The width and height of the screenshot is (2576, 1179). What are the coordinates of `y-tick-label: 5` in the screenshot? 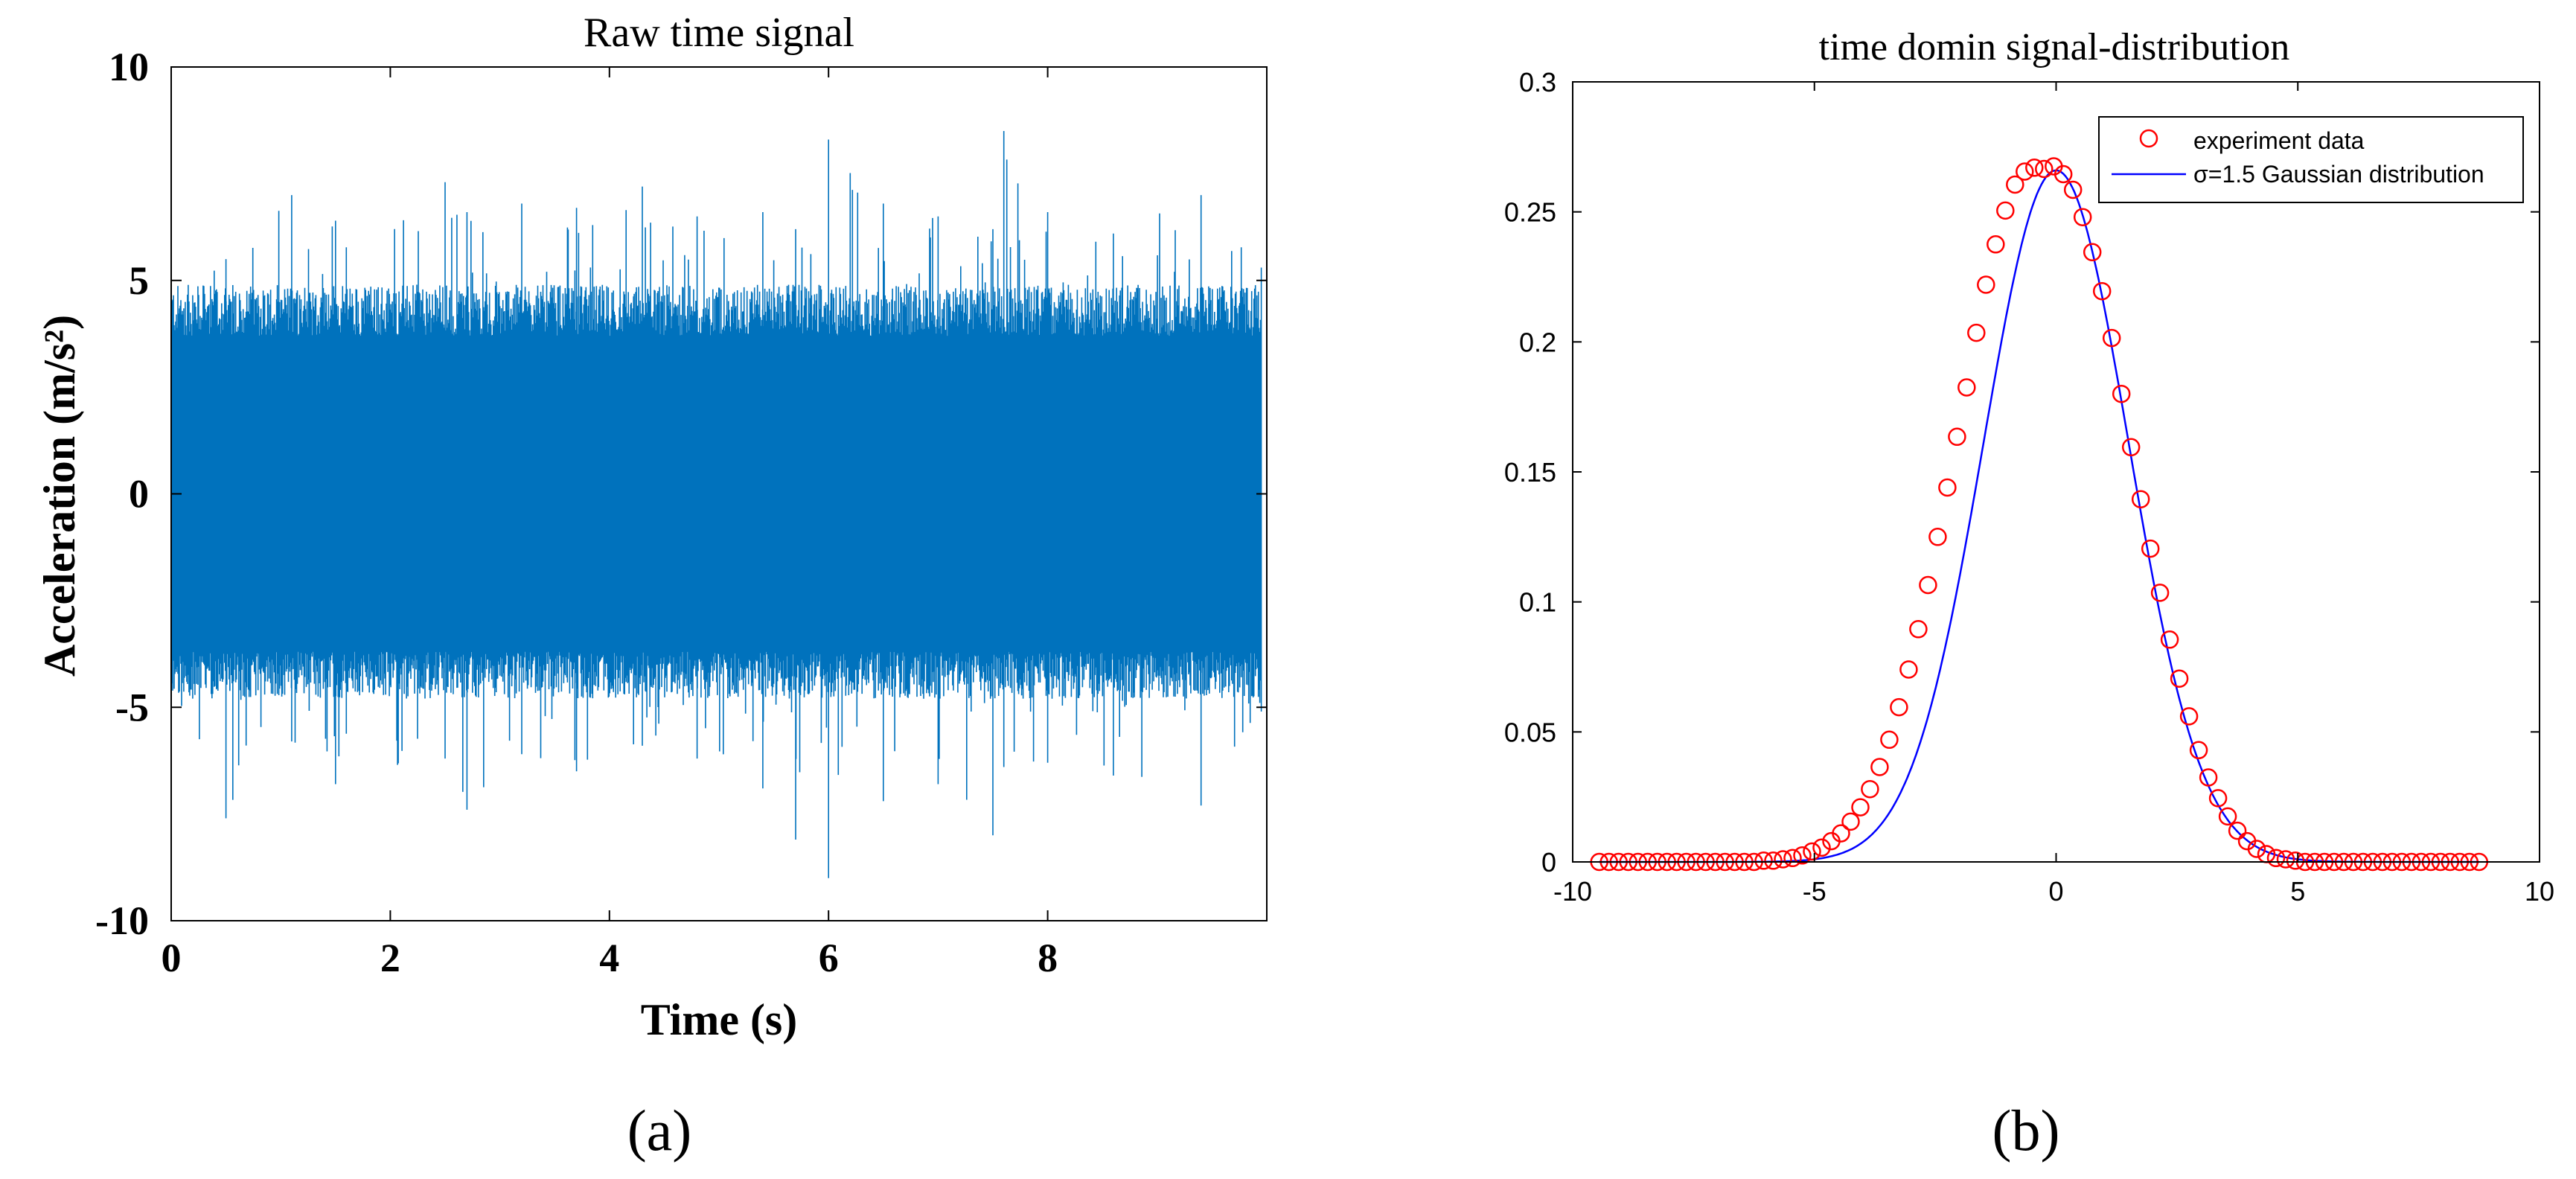 It's located at (139, 280).